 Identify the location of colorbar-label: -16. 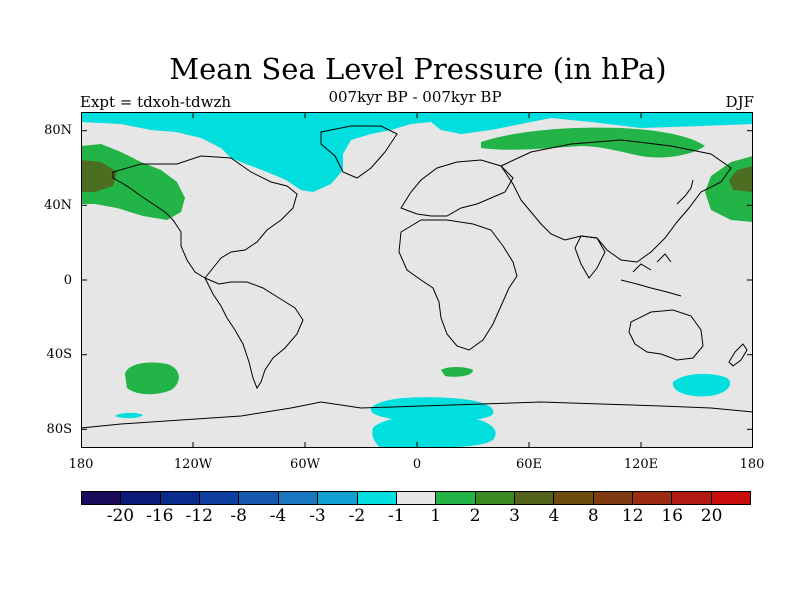
(160, 516).